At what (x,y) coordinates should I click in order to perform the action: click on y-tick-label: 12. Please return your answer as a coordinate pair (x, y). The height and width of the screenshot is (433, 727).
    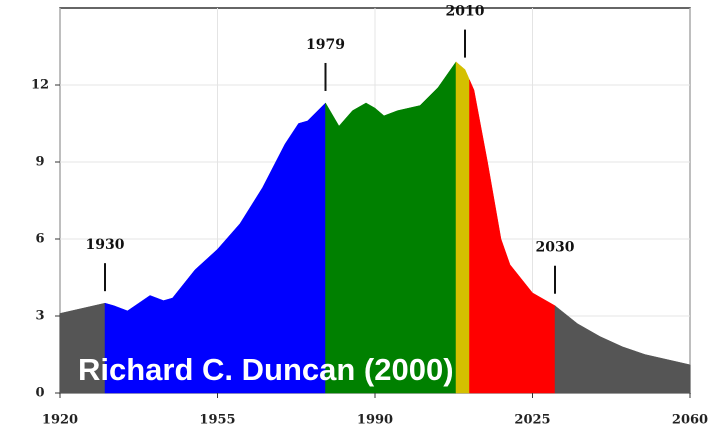
    Looking at the image, I should click on (40, 85).